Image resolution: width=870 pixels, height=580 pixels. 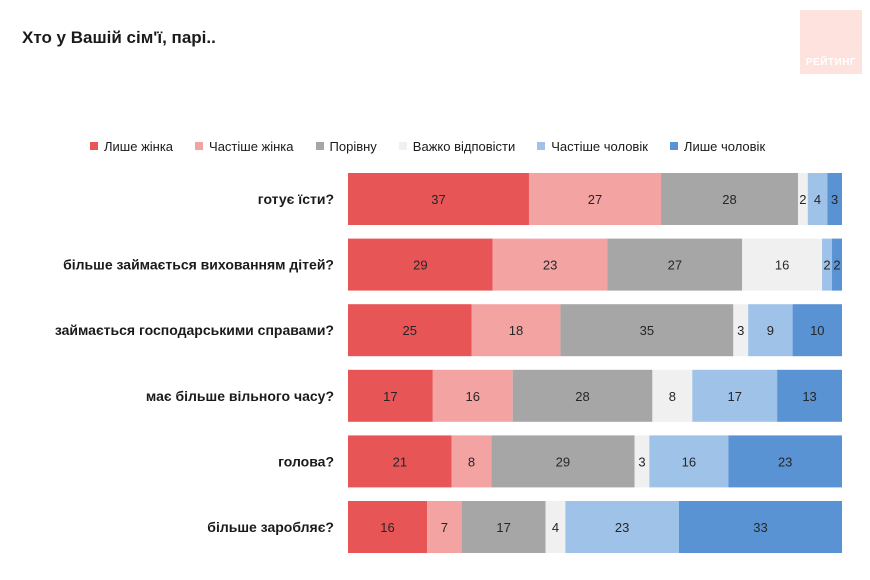 I want to click on legend-item: Лише чоловік, so click(x=717, y=146).